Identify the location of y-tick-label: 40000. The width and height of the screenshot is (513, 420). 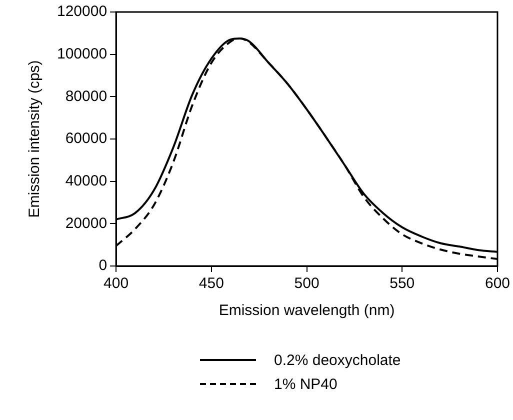
(86, 181).